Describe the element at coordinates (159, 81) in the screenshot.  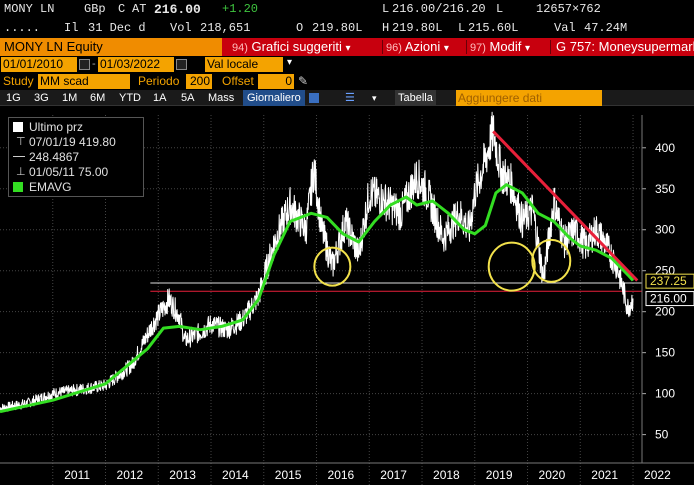
I see `period-label: Periodo` at that location.